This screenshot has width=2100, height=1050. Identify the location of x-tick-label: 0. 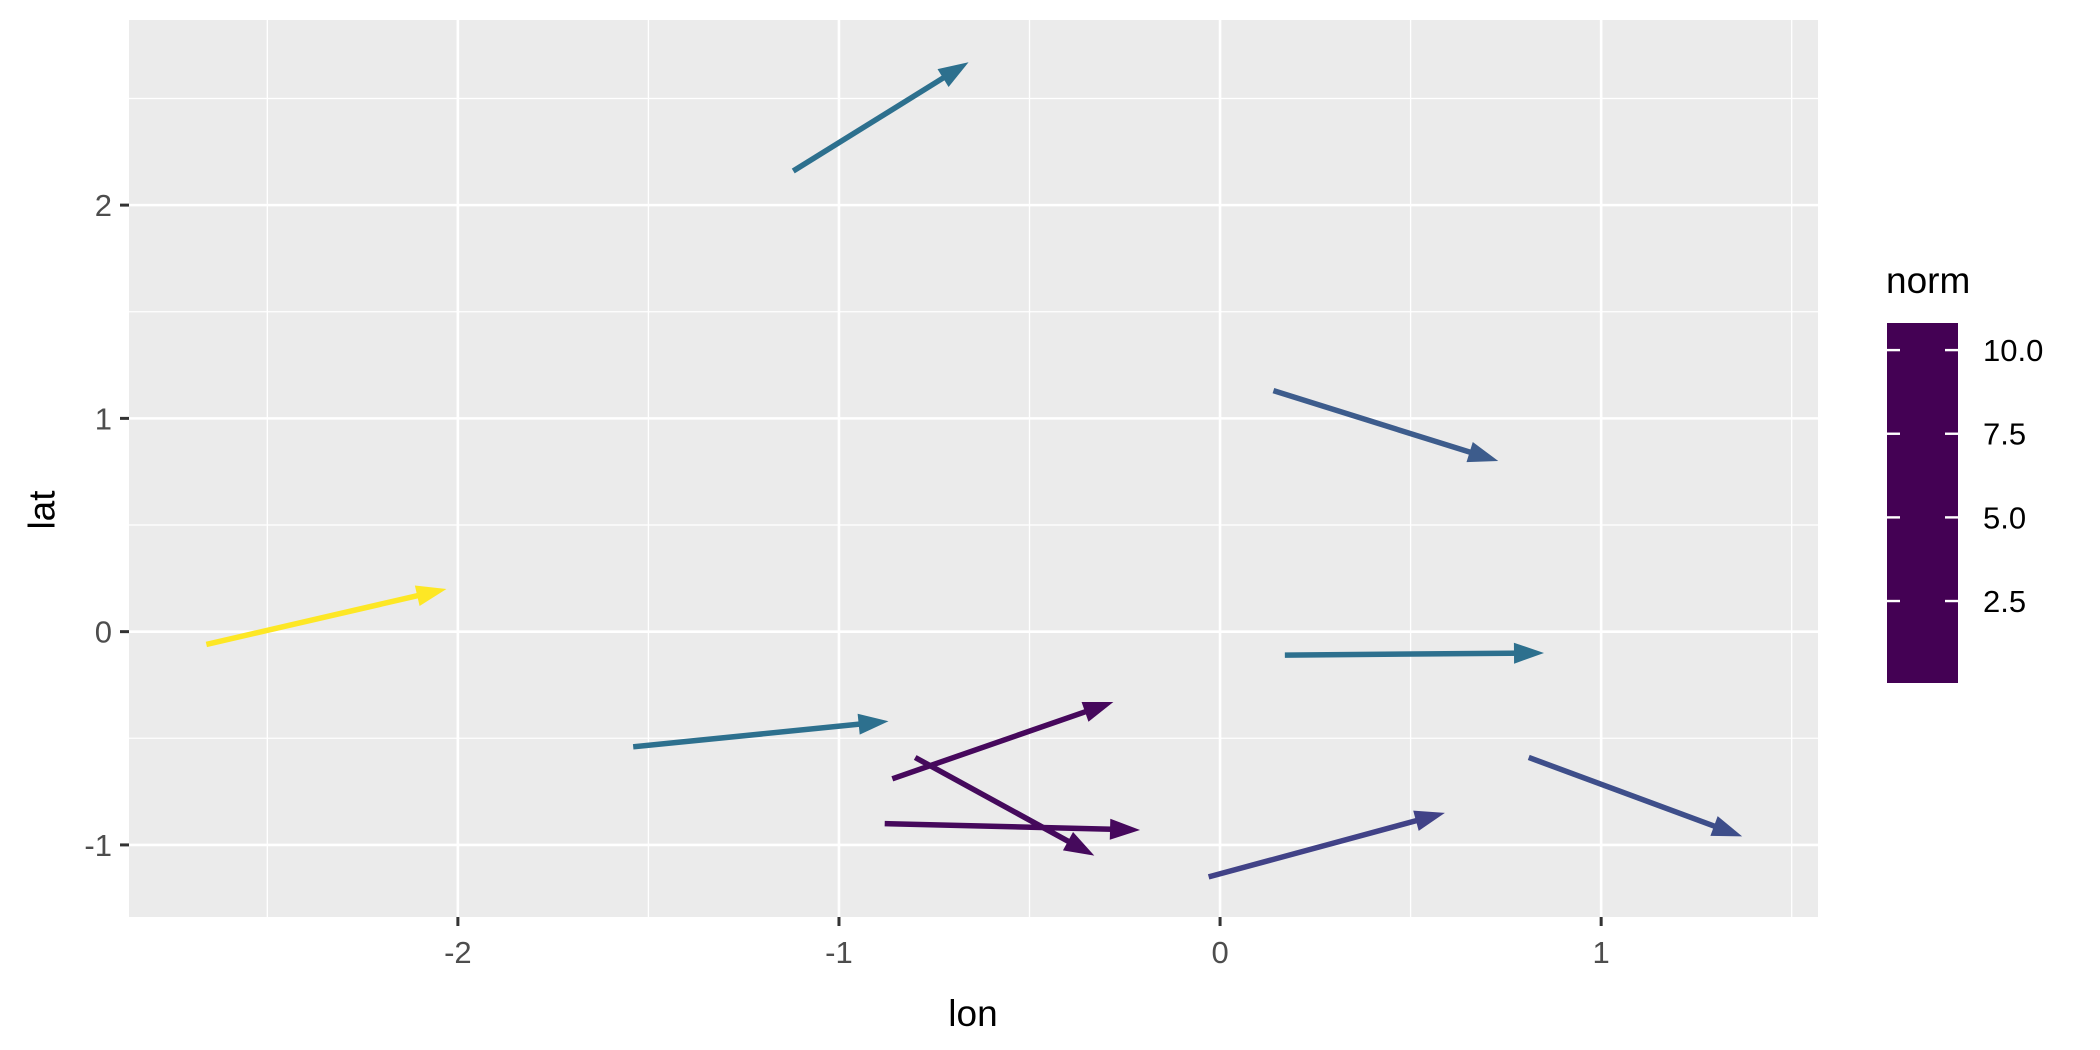
(1219, 952).